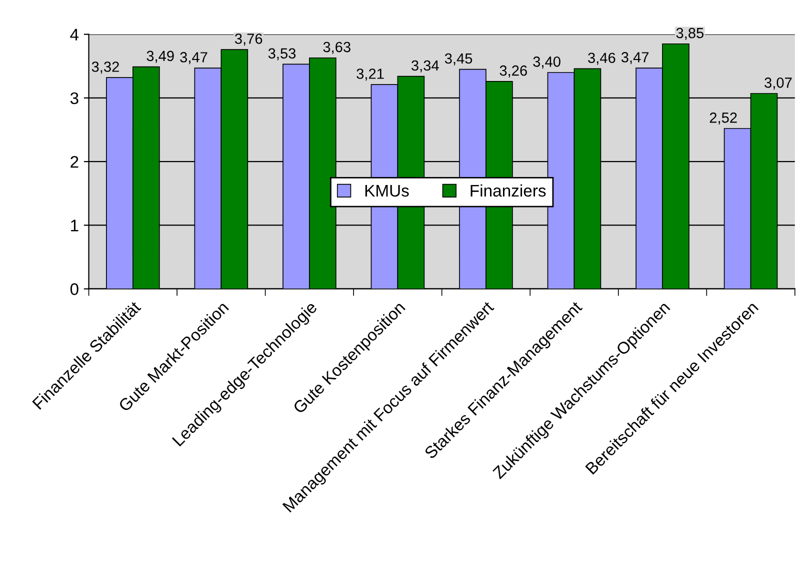  Describe the element at coordinates (74, 34) in the screenshot. I see `y-tick-label: 4` at that location.